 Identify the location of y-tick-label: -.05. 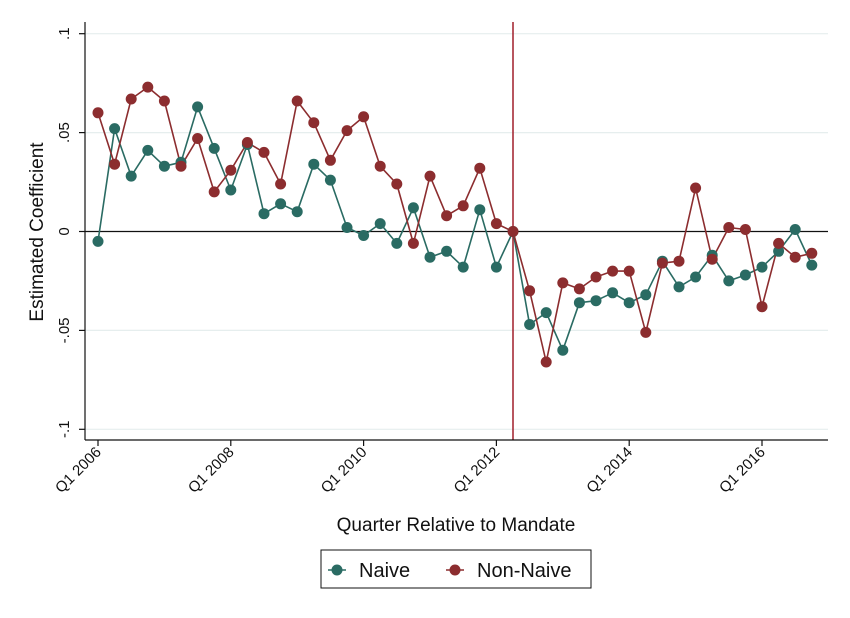
(64, 330).